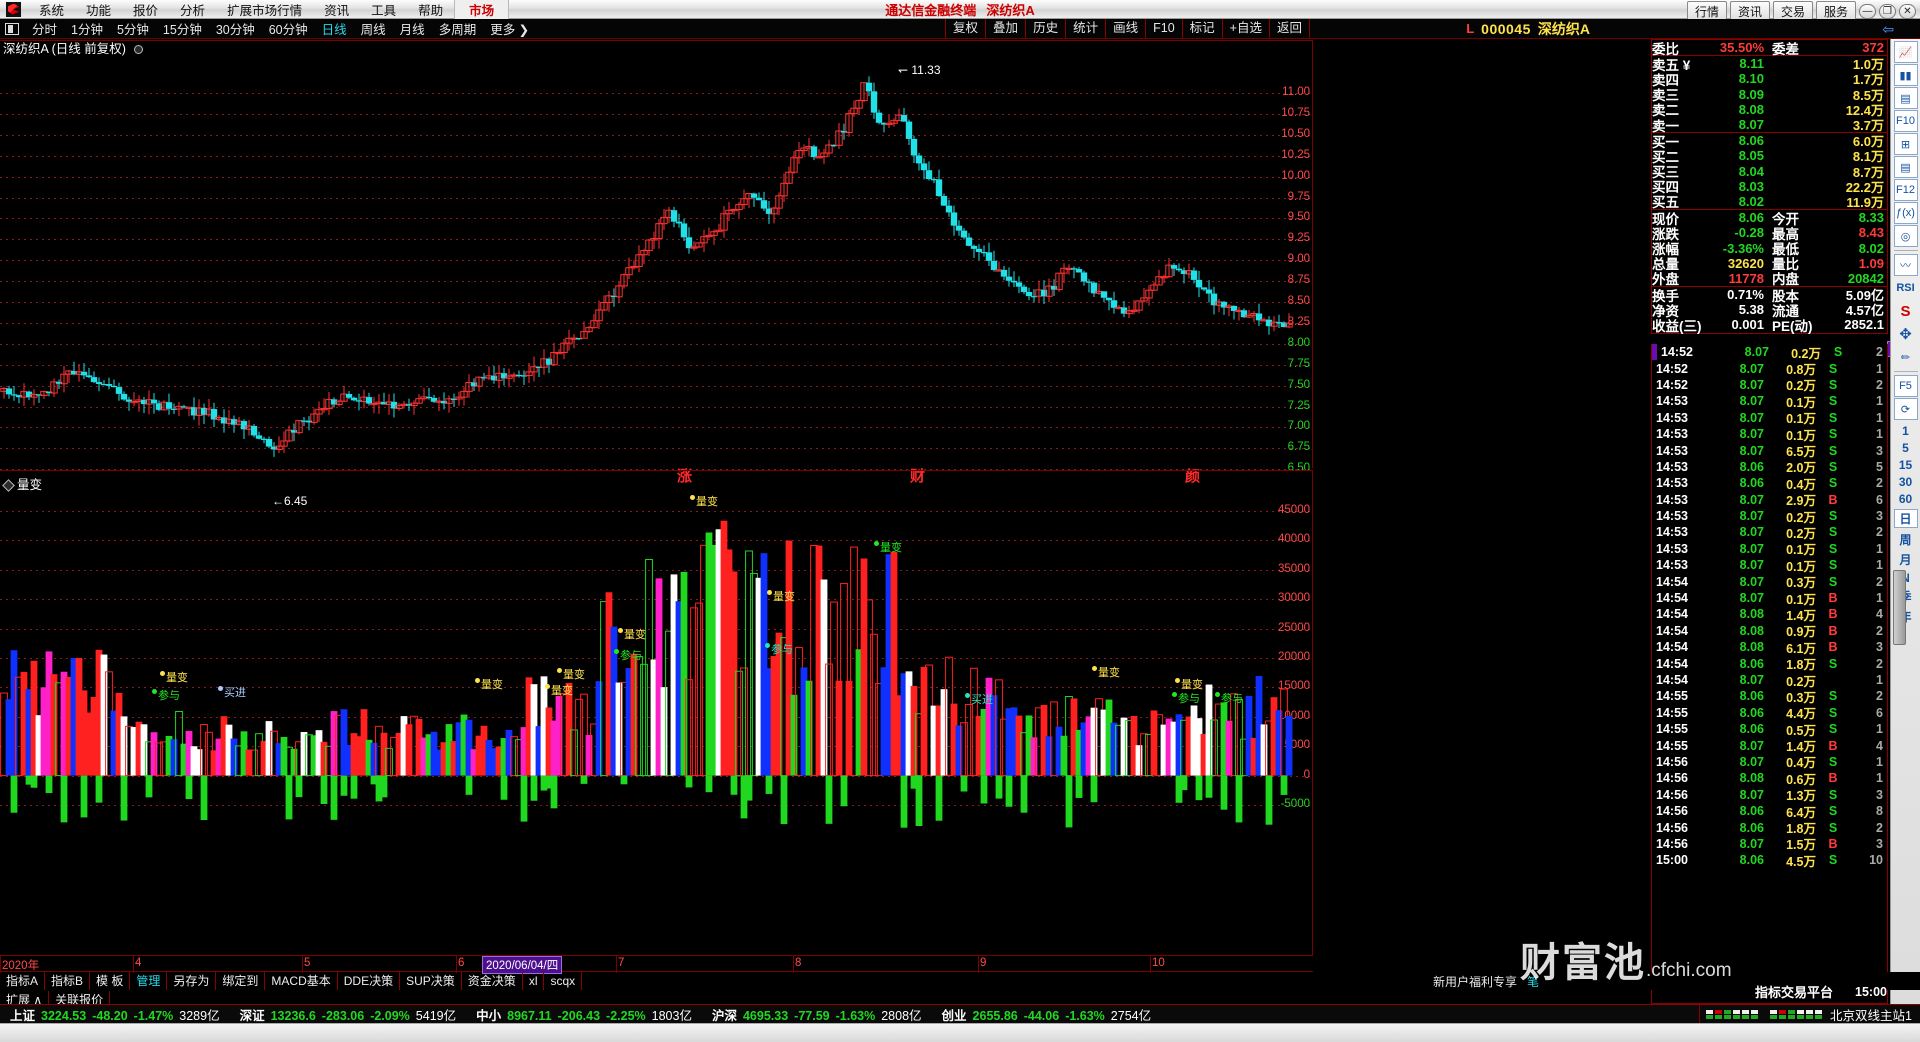 The height and width of the screenshot is (1042, 1920). Describe the element at coordinates (1888, 29) in the screenshot. I see `back-arrow-icon: ⇦` at that location.